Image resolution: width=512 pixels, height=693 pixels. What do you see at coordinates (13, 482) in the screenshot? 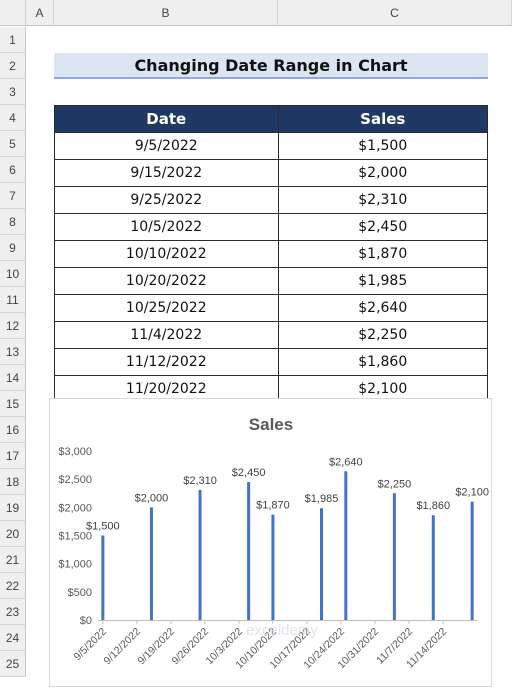
I see `row-header-18: 18` at bounding box center [13, 482].